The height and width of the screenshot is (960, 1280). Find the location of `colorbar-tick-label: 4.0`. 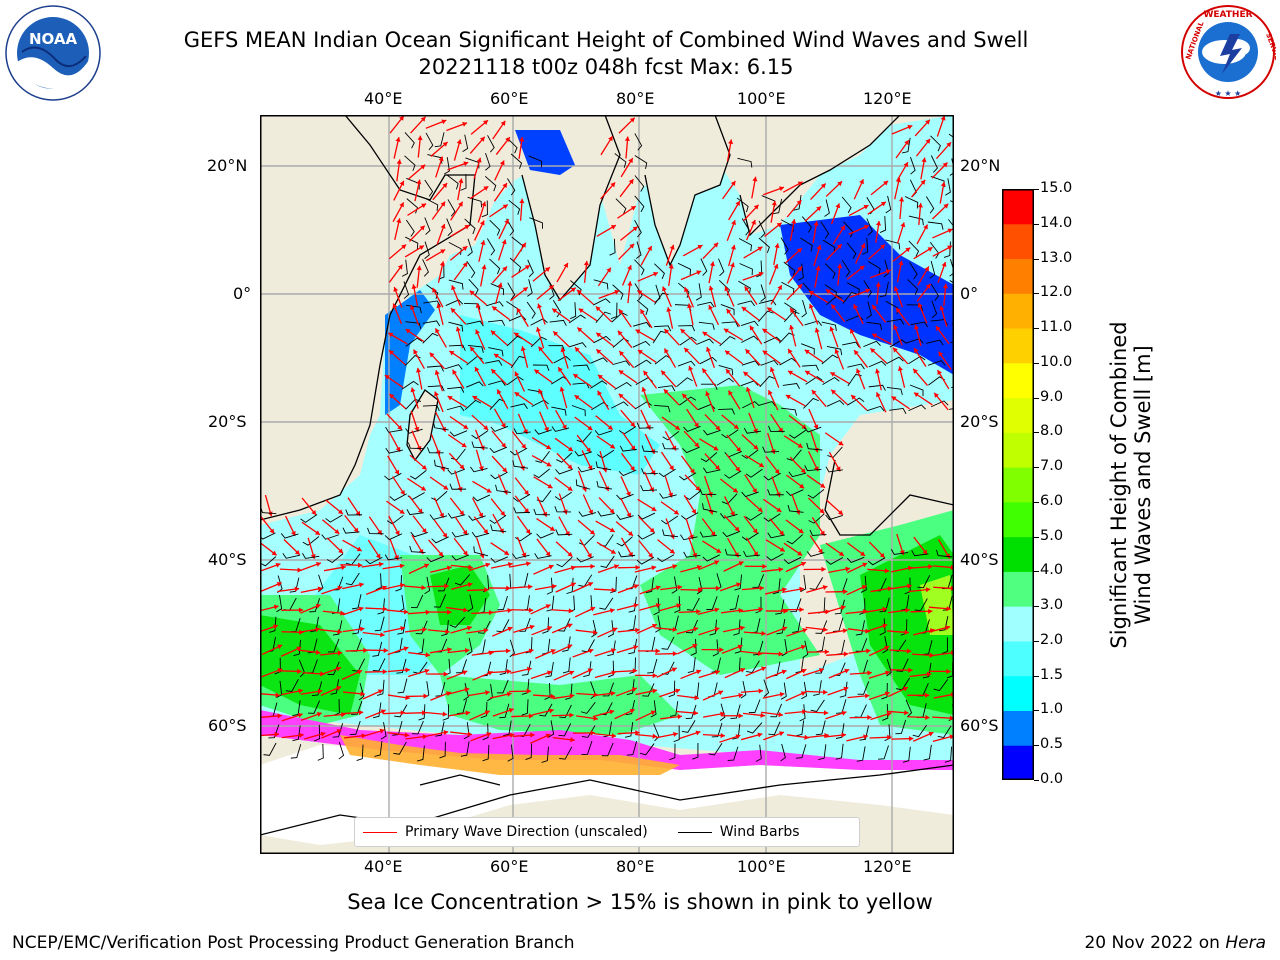

colorbar-tick-label: 4.0 is located at coordinates (1052, 570).